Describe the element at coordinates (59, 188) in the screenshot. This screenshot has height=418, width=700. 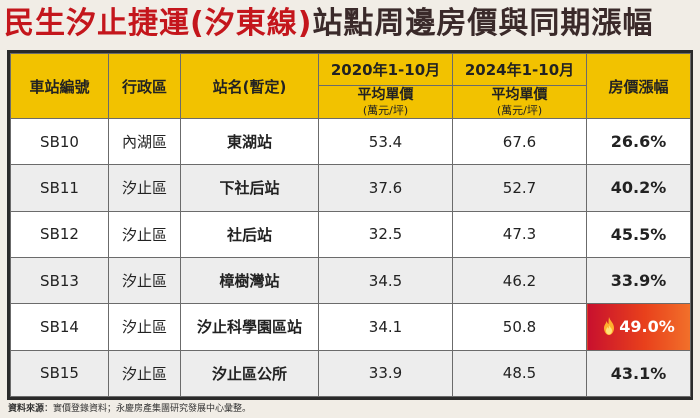
I see `cell-station-no: SB11` at that location.